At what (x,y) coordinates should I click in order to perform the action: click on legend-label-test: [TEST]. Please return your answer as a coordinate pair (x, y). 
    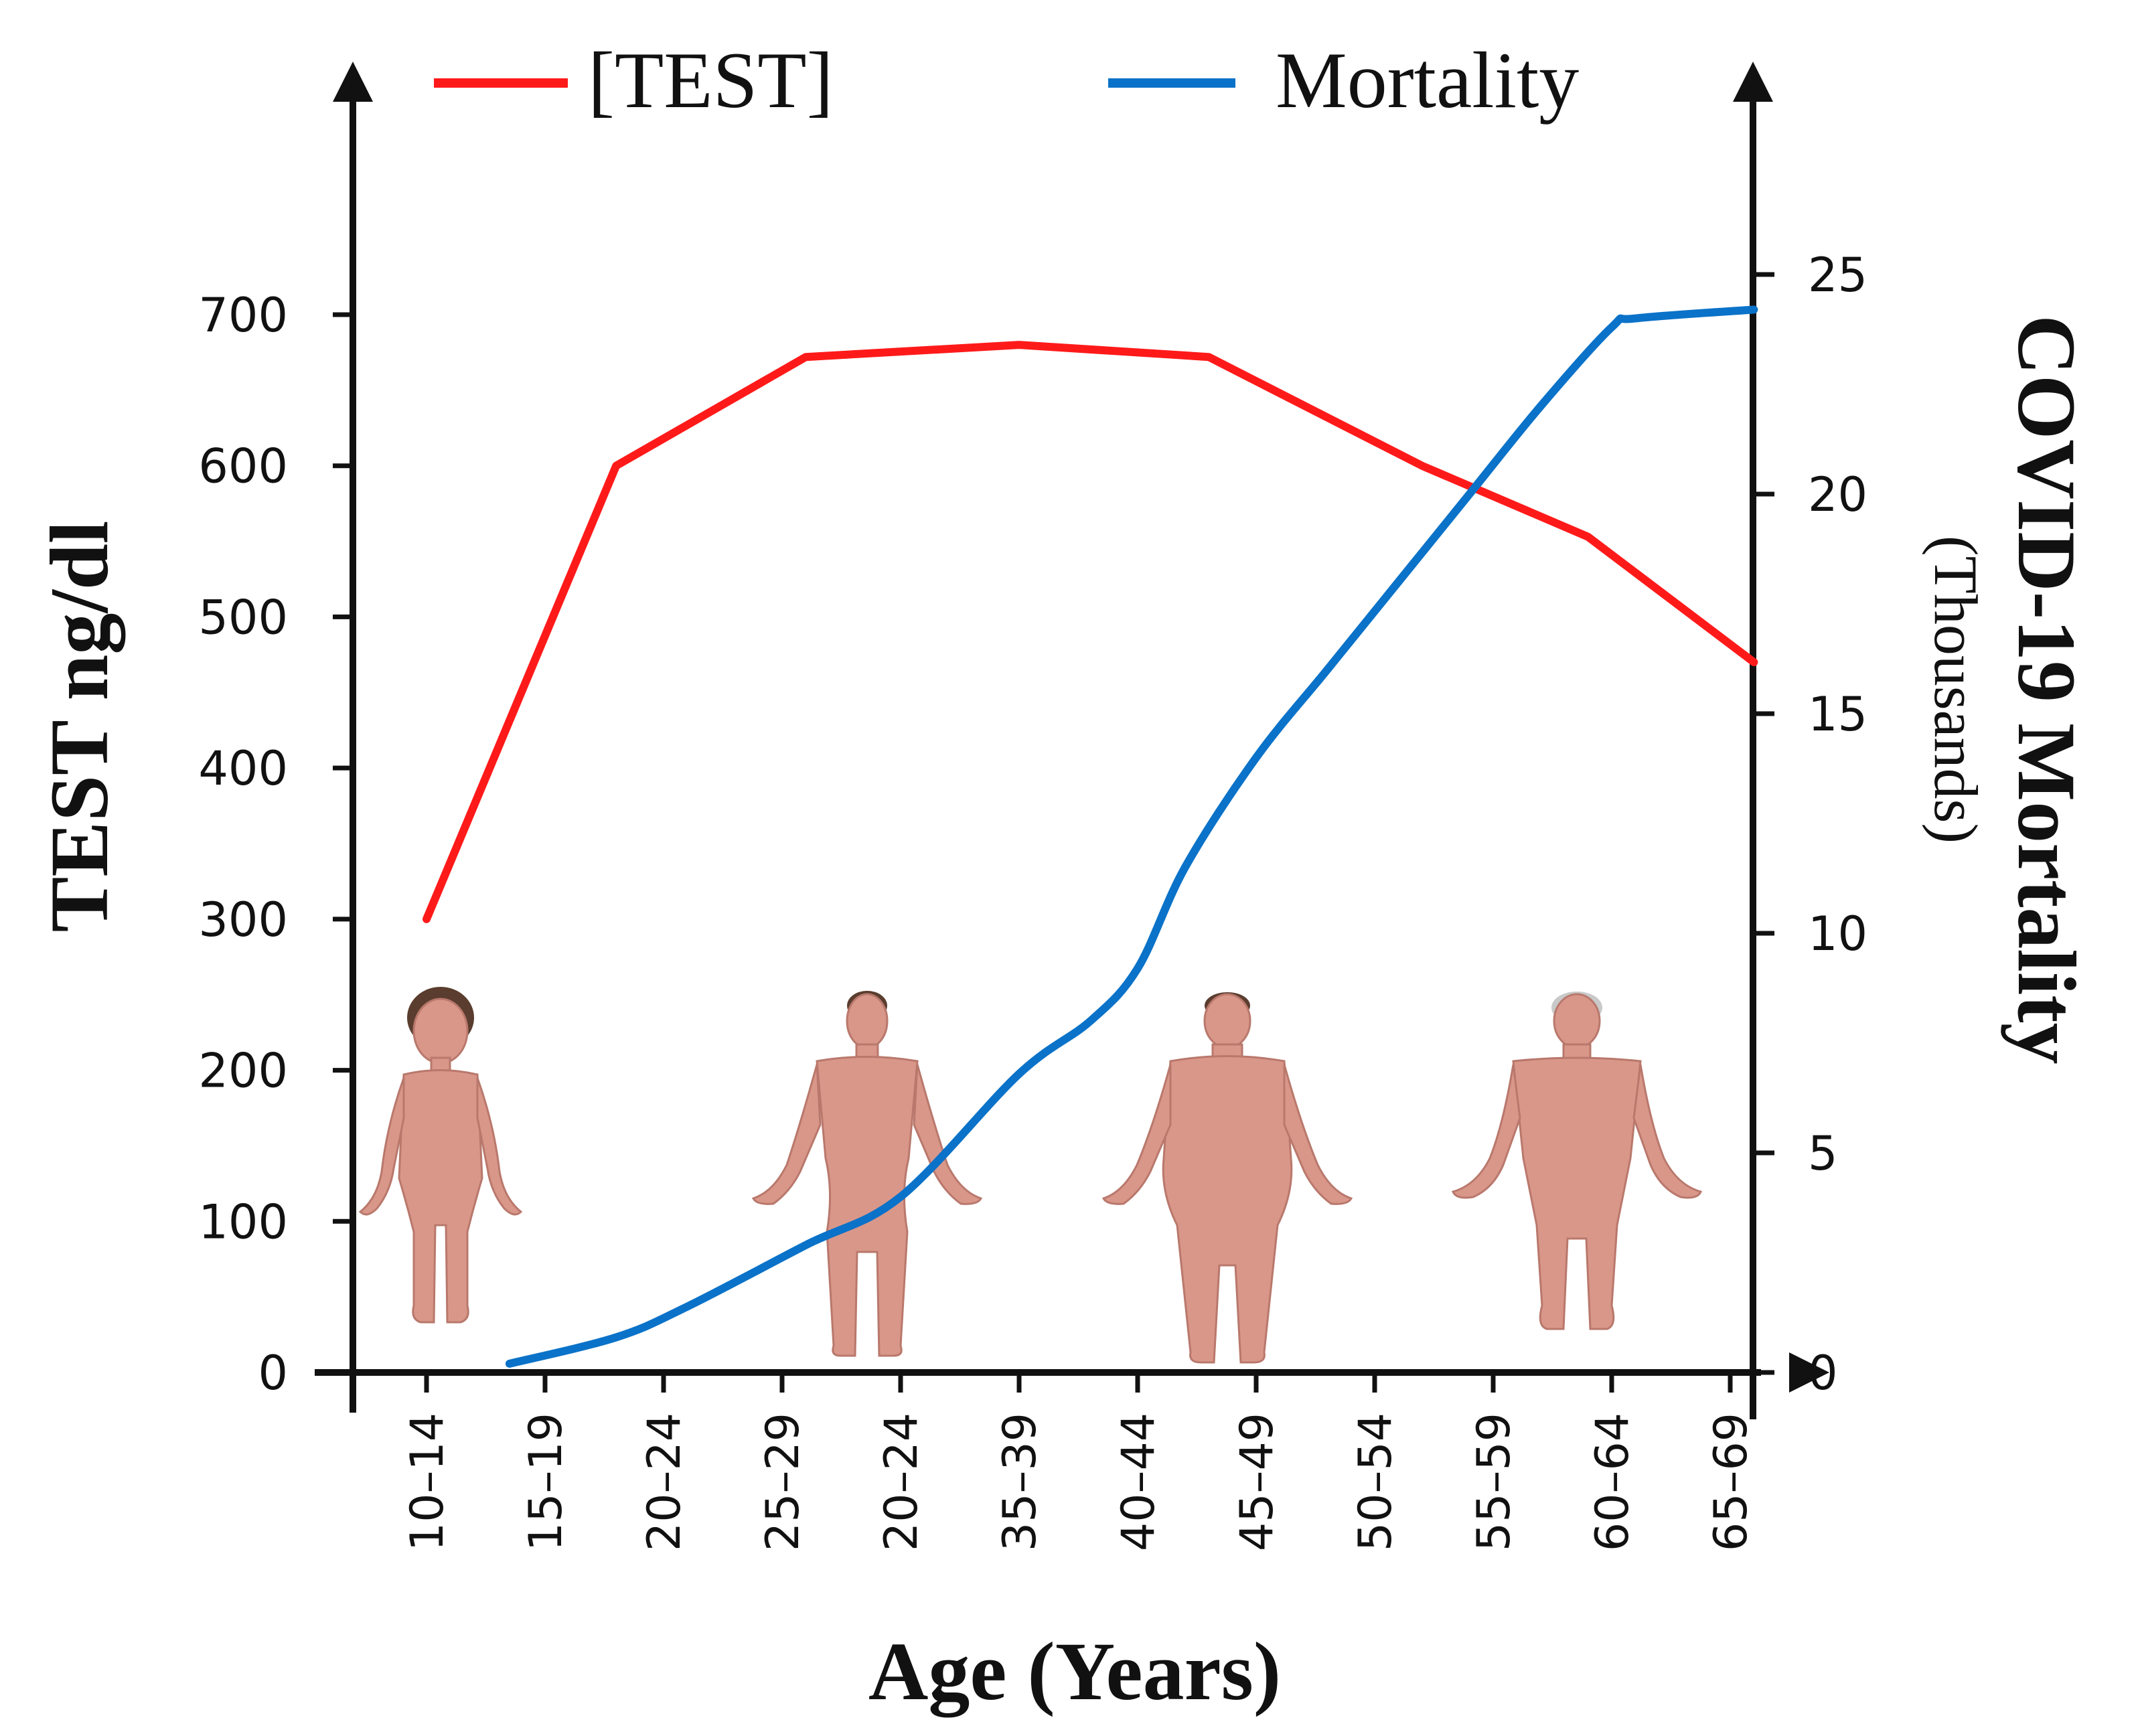
    Looking at the image, I should click on (711, 80).